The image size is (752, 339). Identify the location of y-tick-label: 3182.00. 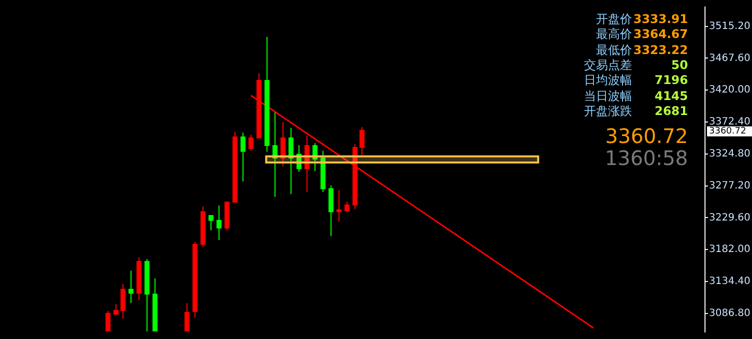
(729, 250).